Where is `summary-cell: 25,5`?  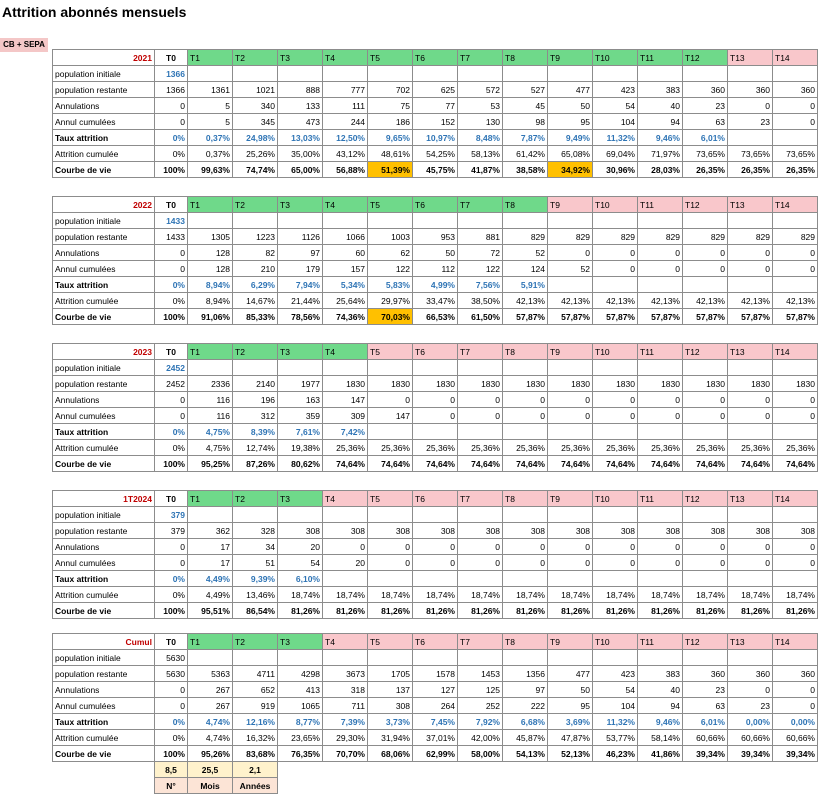 summary-cell: 25,5 is located at coordinates (210, 769).